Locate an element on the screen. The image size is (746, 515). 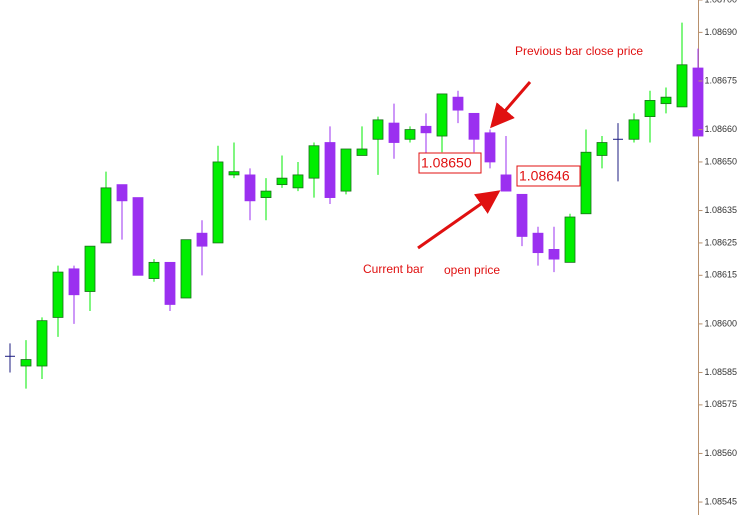
y-tick-label: 1.08675 is located at coordinates (721, 80).